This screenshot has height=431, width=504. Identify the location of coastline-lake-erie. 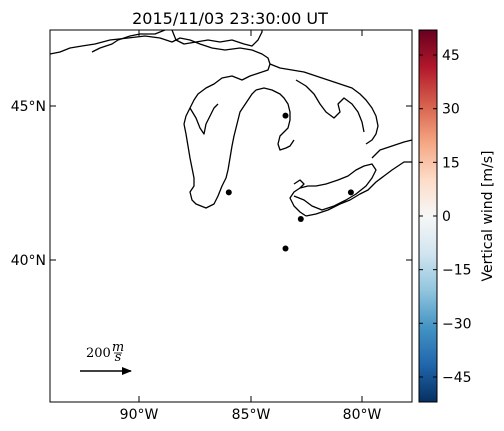
(333, 190).